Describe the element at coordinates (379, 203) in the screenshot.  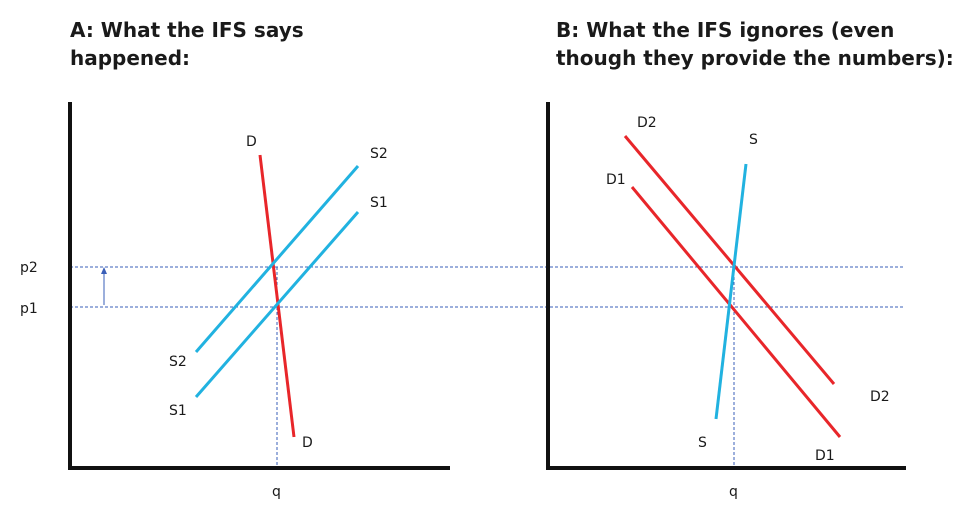
I see `panel-a-s1-top-label: S1` at that location.